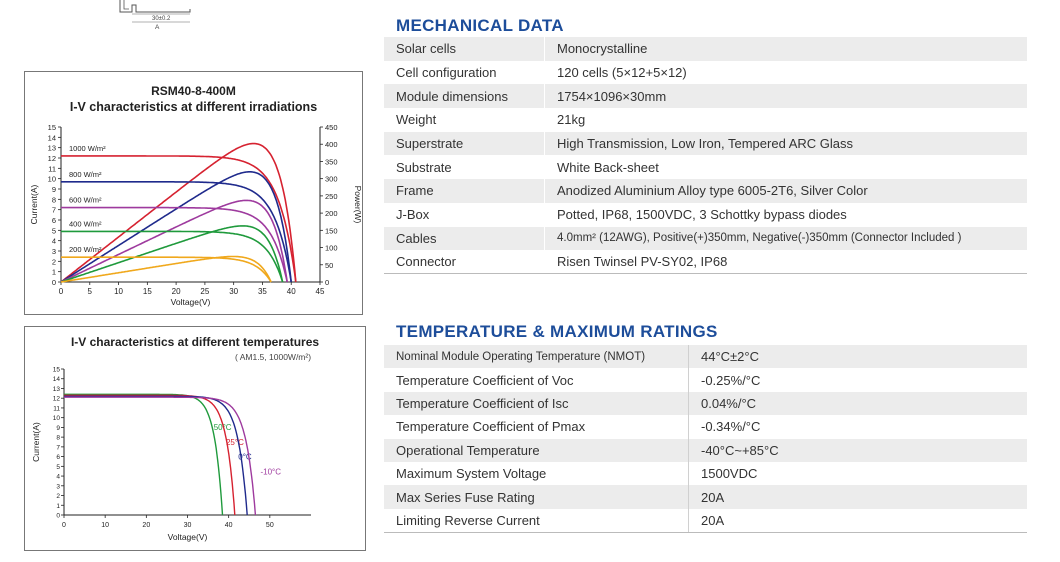 This screenshot has height=562, width=1060. What do you see at coordinates (557, 331) in the screenshot?
I see `temperature-ratings-heading: TEMPERATURE & MAXIMUM RATINGS` at bounding box center [557, 331].